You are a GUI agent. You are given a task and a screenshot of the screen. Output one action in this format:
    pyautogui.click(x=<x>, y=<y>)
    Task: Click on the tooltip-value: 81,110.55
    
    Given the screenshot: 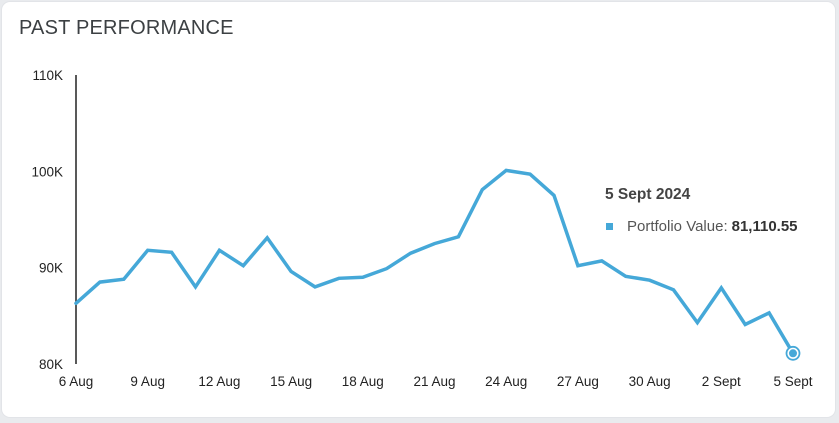 What is the action you would take?
    pyautogui.click(x=764, y=226)
    